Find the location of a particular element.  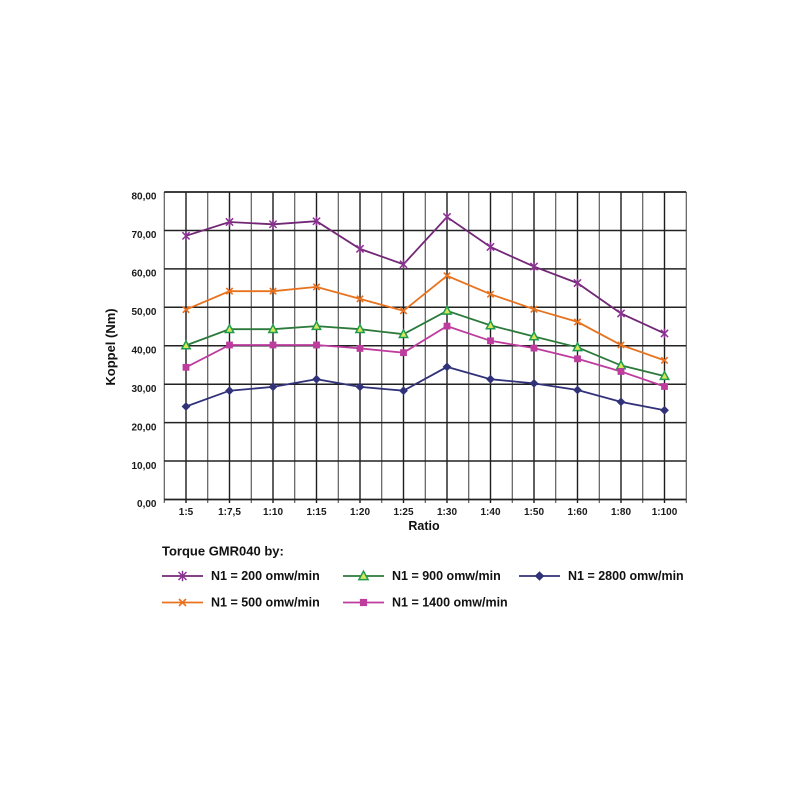

svg-text: Koppel (Nm) is located at coordinates (110, 346).